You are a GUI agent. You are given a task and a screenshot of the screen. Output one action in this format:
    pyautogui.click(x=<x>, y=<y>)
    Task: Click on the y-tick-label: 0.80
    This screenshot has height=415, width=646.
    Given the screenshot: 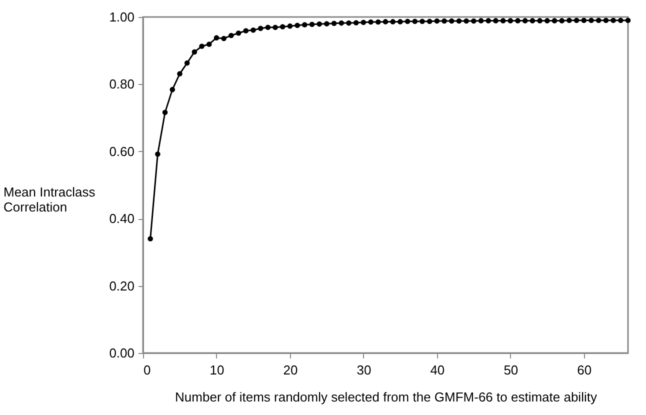 What is the action you would take?
    pyautogui.click(x=121, y=84)
    